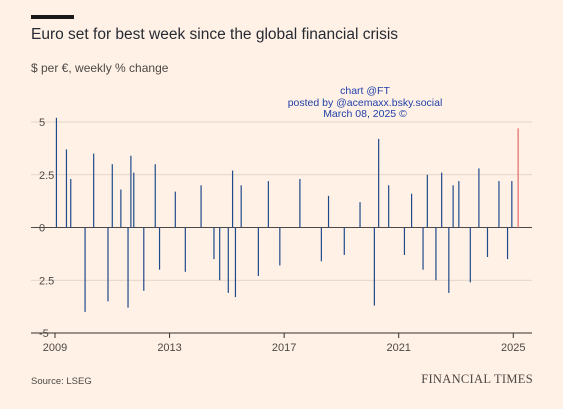  Describe the element at coordinates (281, 335) in the screenshot. I see `x-axis` at that location.